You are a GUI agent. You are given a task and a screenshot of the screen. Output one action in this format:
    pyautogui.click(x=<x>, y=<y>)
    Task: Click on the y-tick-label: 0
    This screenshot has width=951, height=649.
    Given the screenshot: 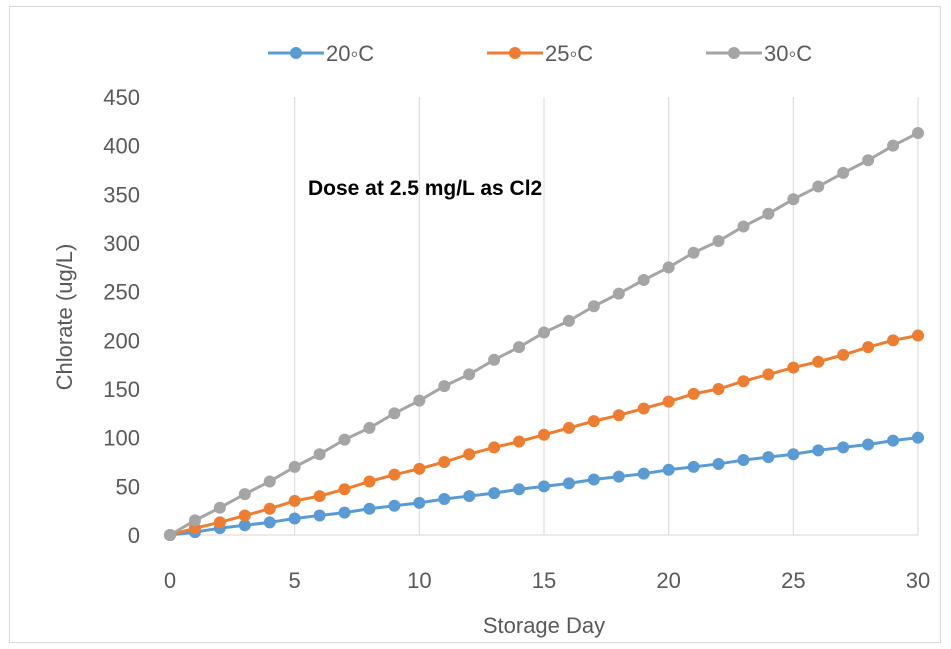 What is the action you would take?
    pyautogui.click(x=134, y=535)
    